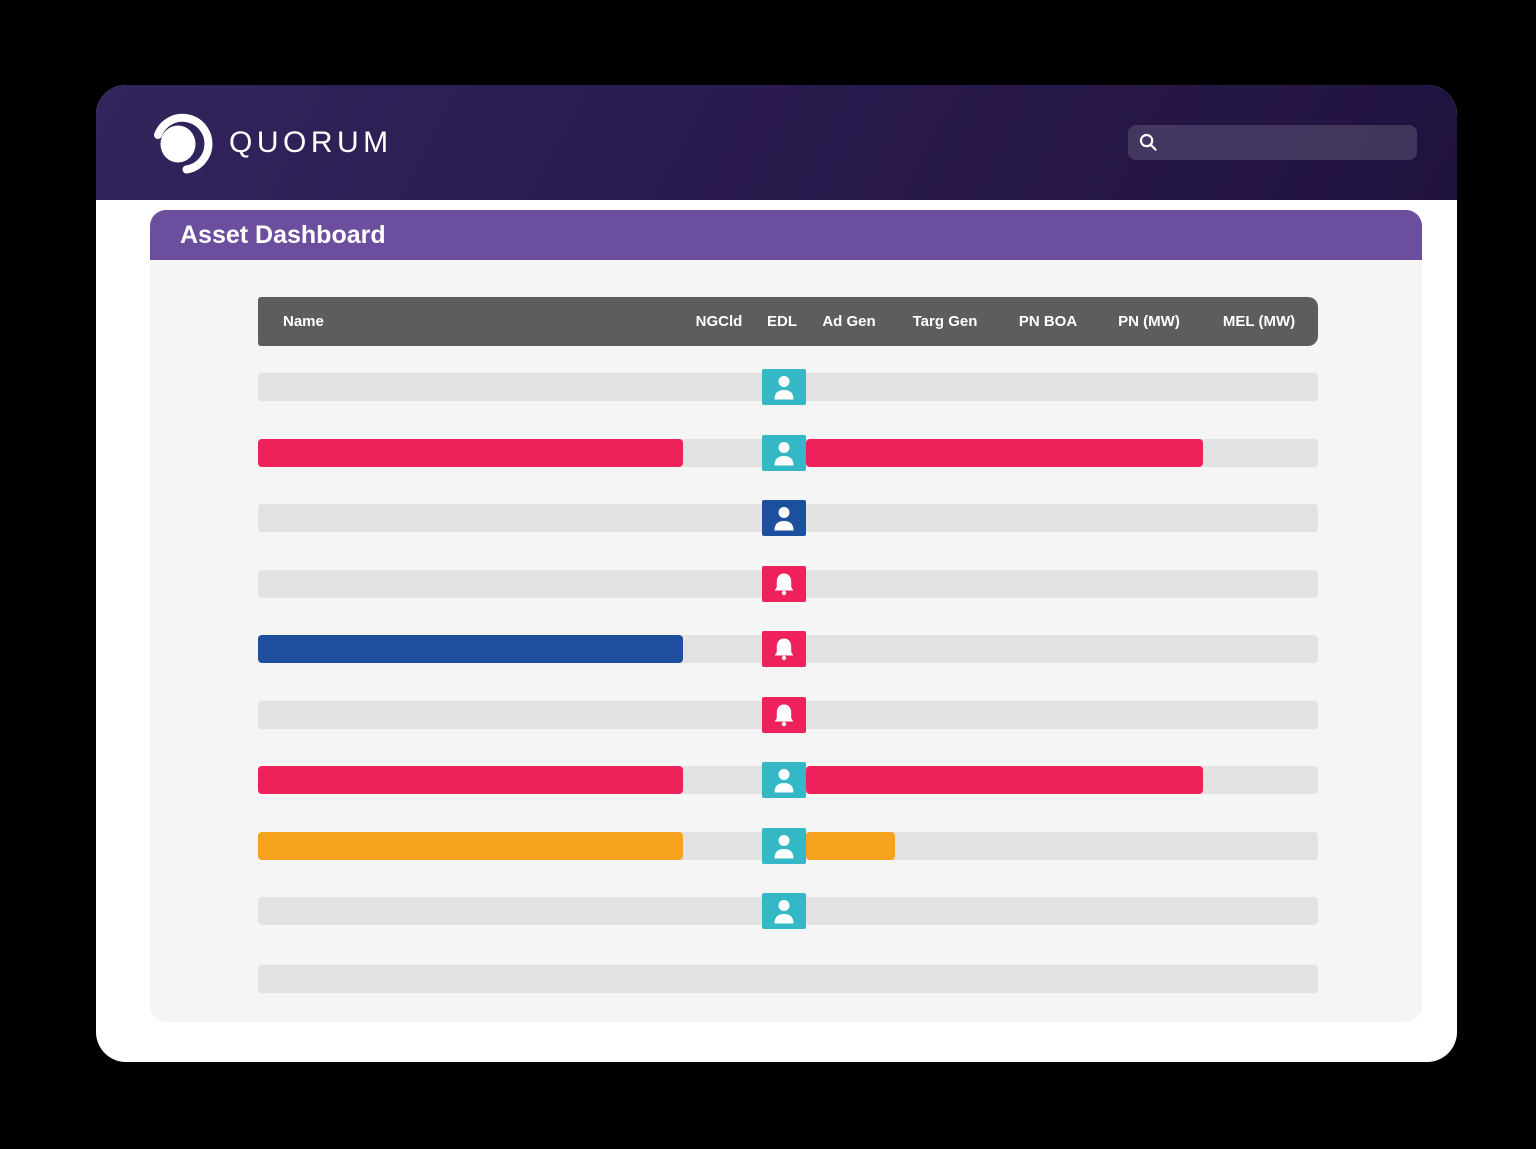  Describe the element at coordinates (182, 143) in the screenshot. I see `quorum-swirl-icon` at that location.